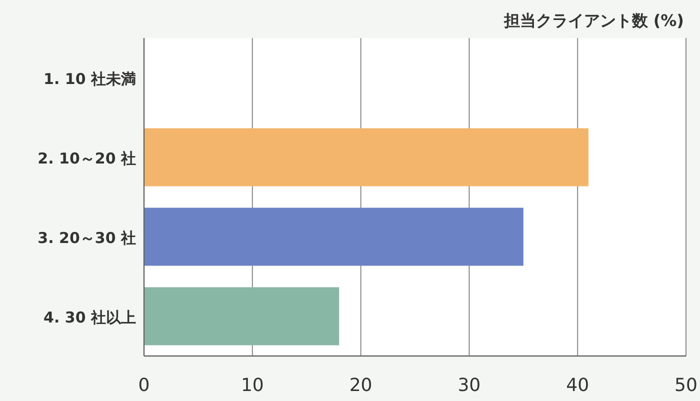 The height and width of the screenshot is (401, 700). I want to click on x-tick-label: 40, so click(578, 385).